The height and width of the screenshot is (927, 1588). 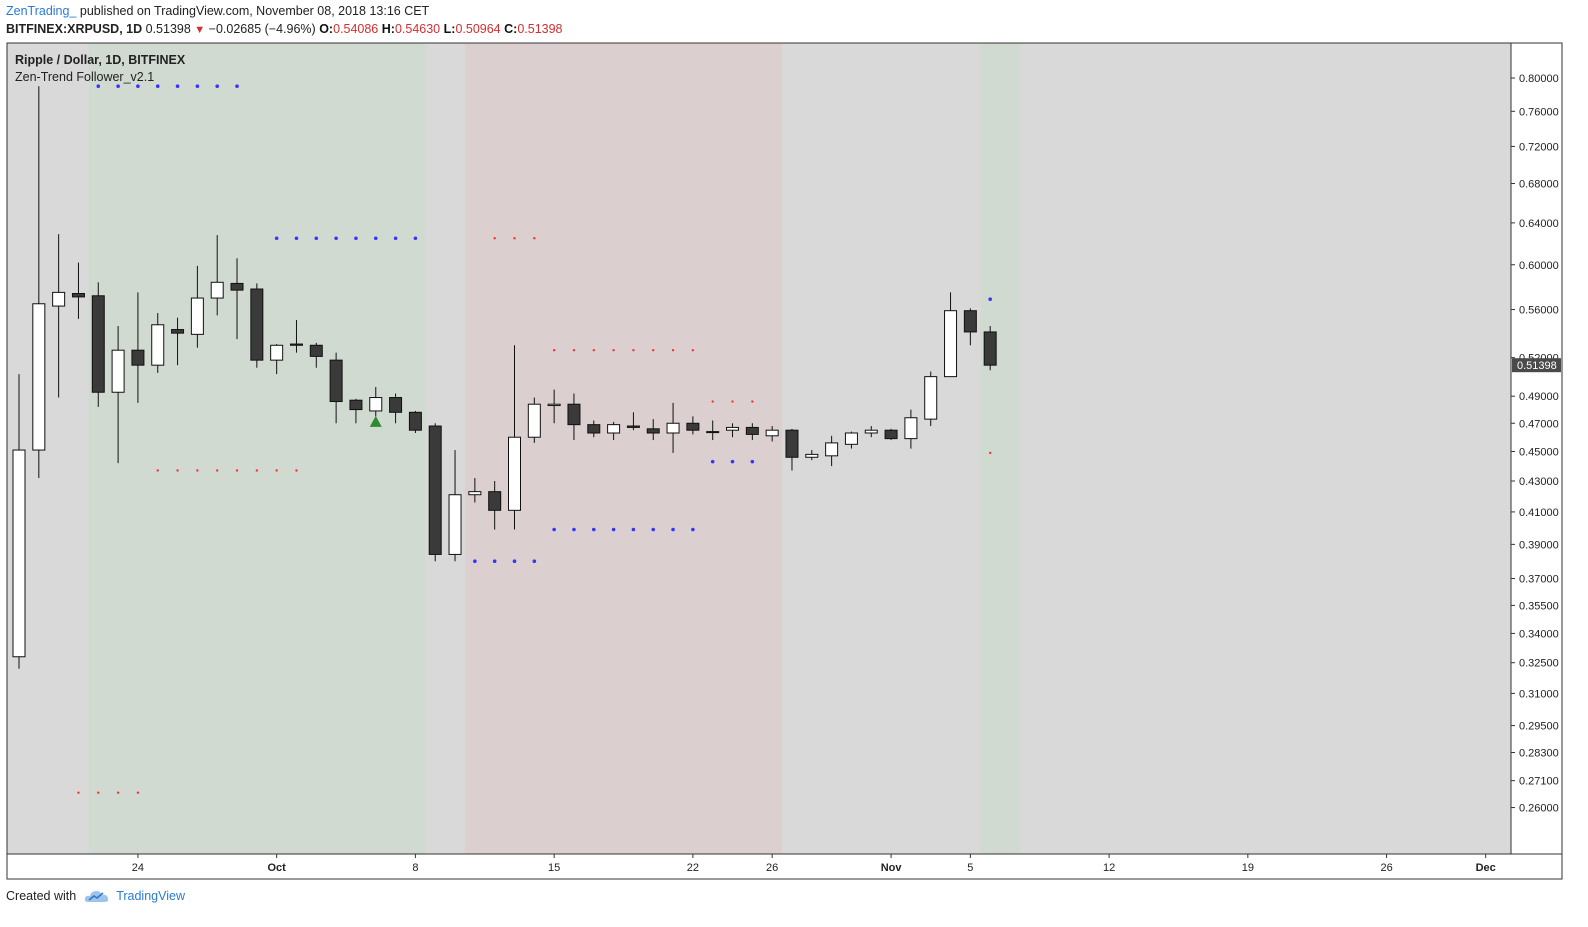 I want to click on time-tick-label: Dec, so click(x=1486, y=868).